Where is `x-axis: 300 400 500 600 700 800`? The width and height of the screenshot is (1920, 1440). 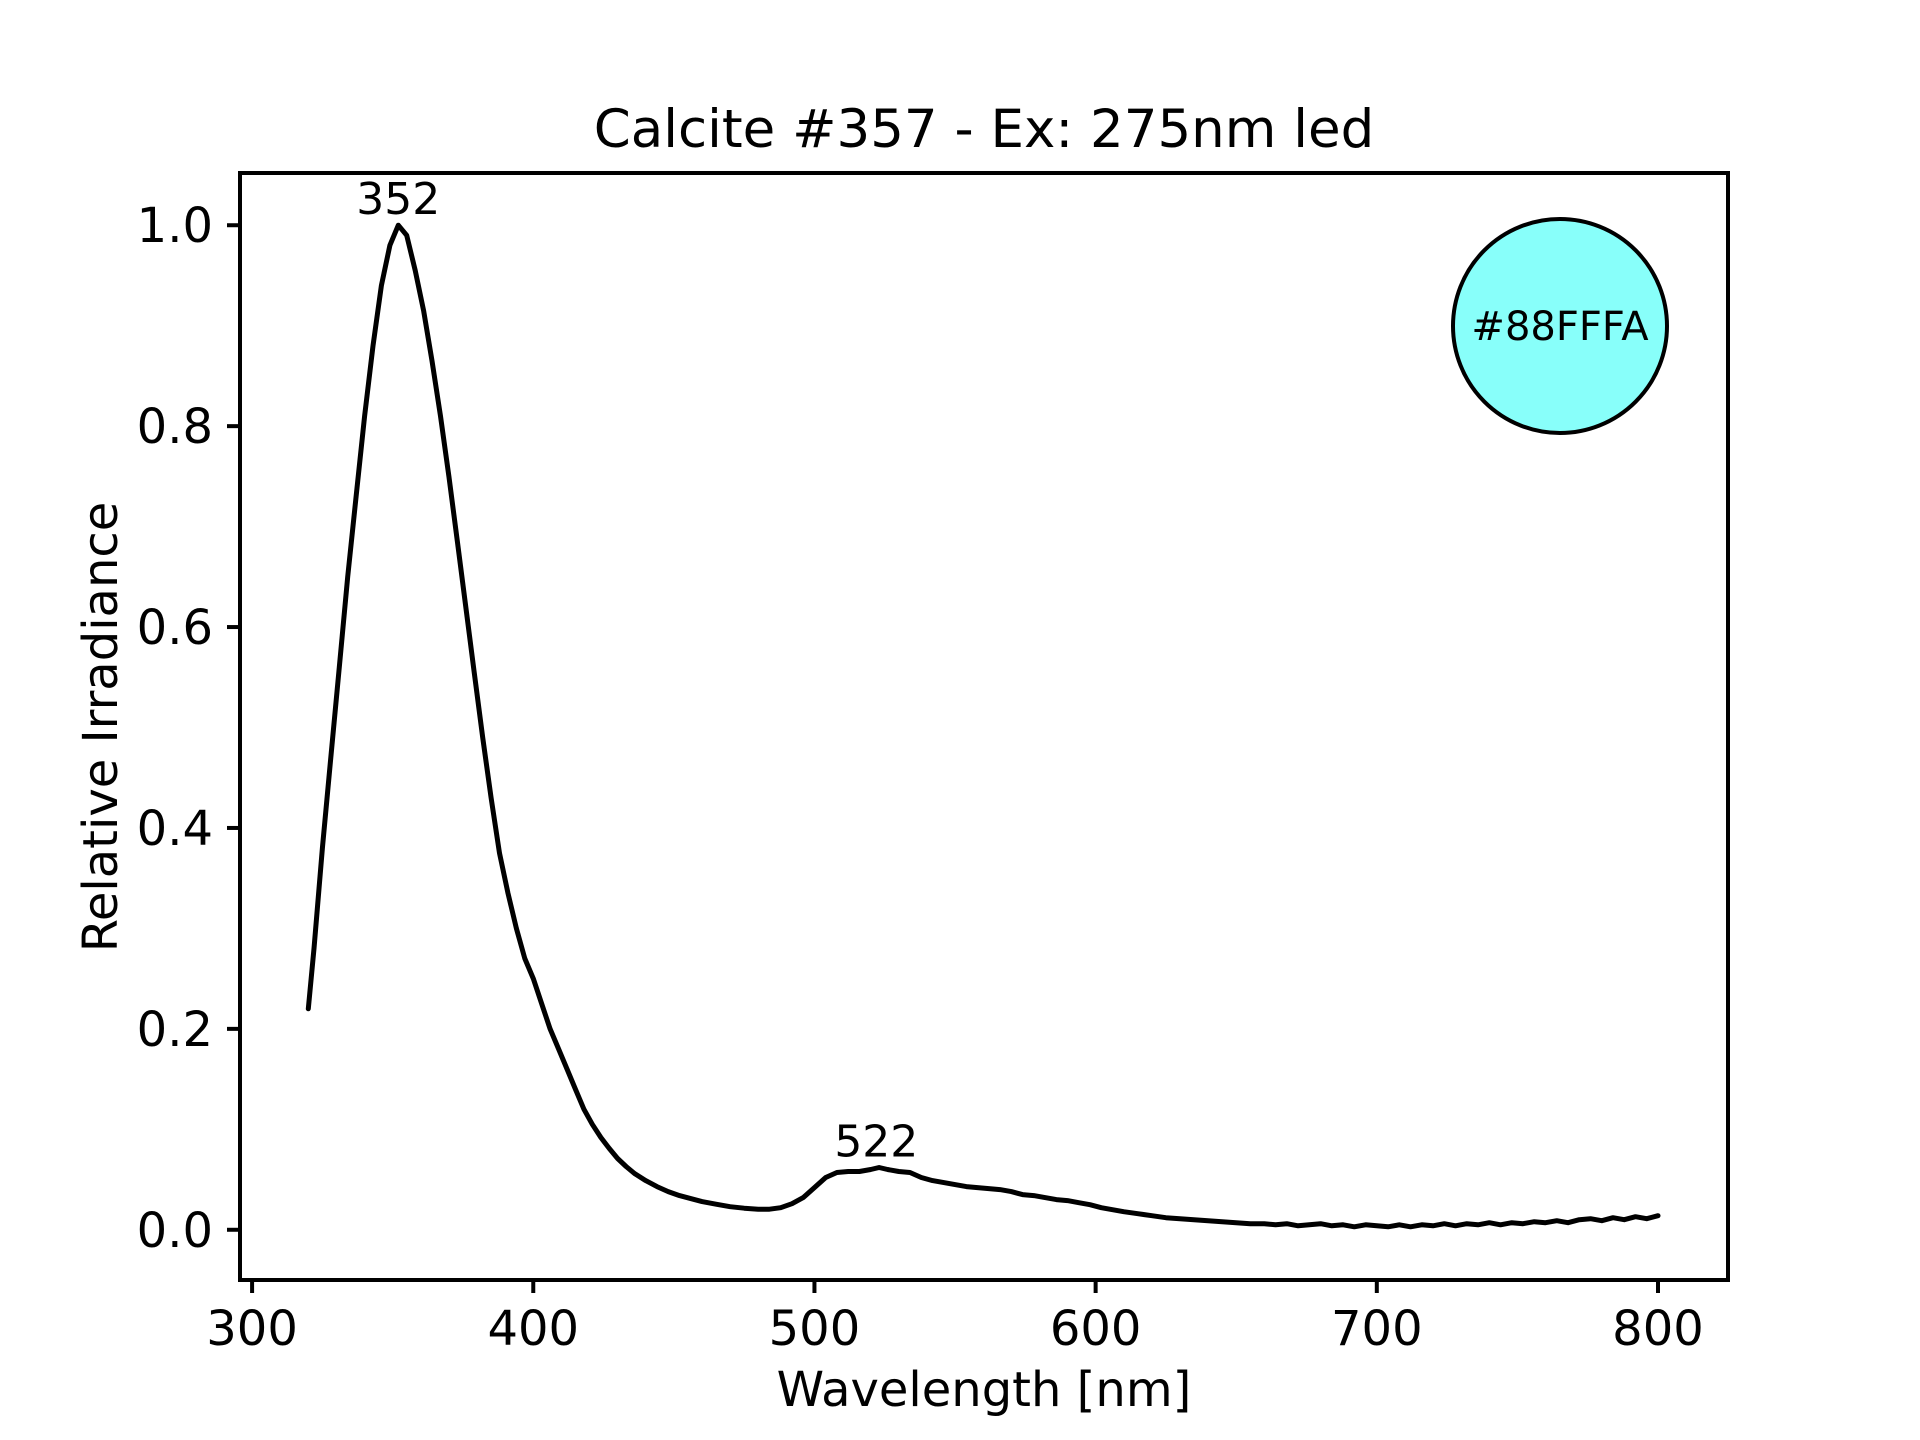 x-axis: 300 400 500 600 700 800 is located at coordinates (955, 1318).